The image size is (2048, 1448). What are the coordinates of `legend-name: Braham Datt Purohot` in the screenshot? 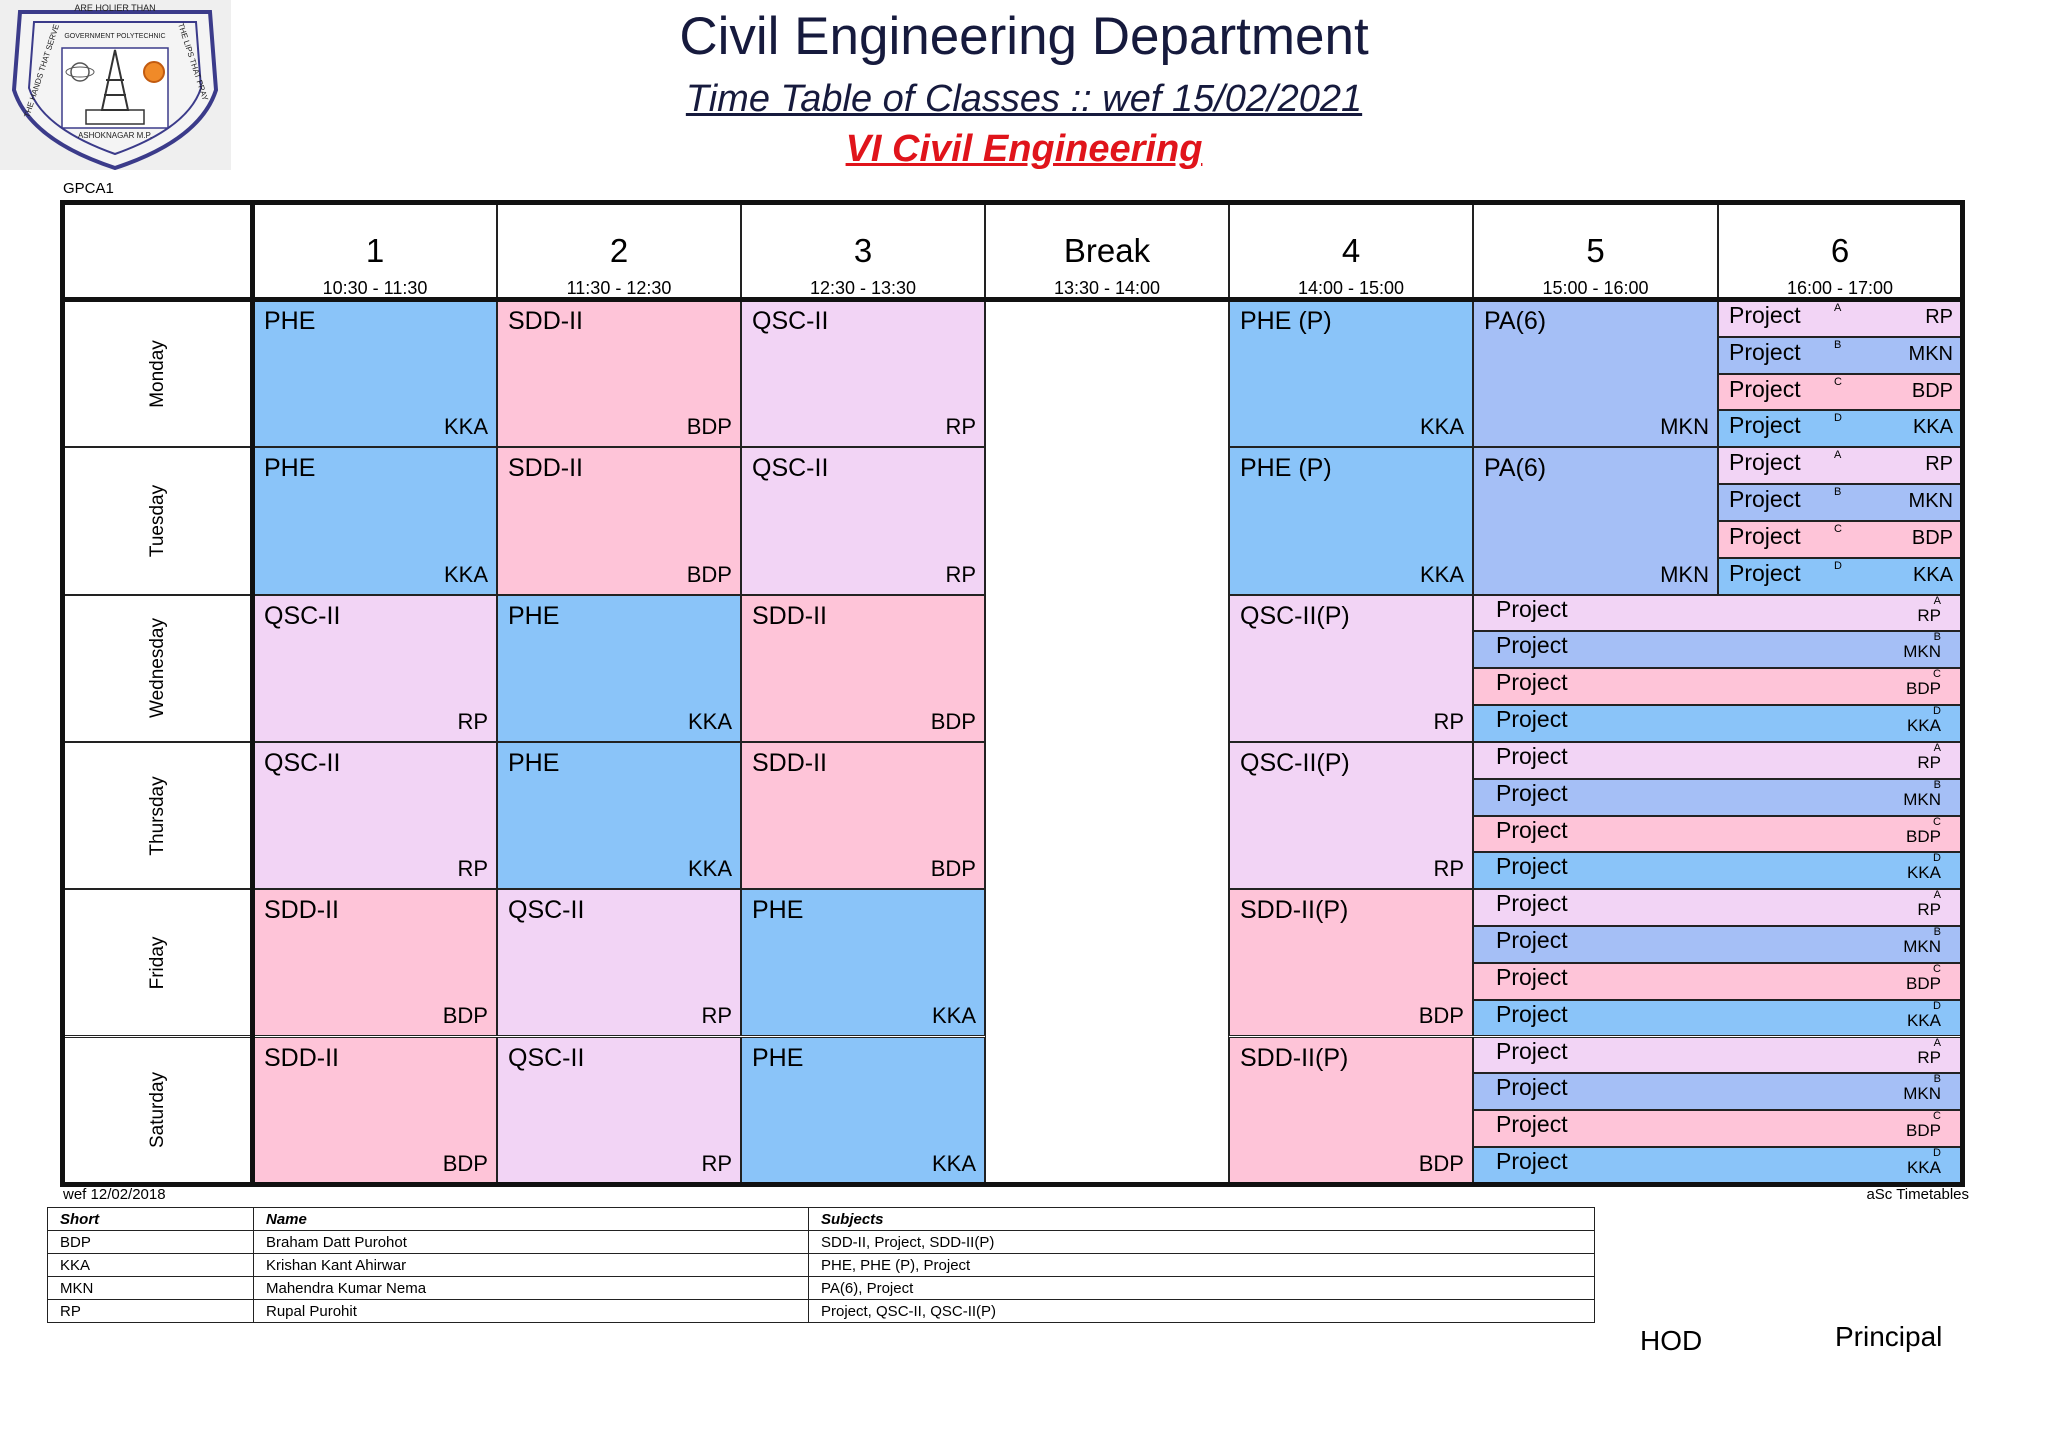 It's located at (531, 1242).